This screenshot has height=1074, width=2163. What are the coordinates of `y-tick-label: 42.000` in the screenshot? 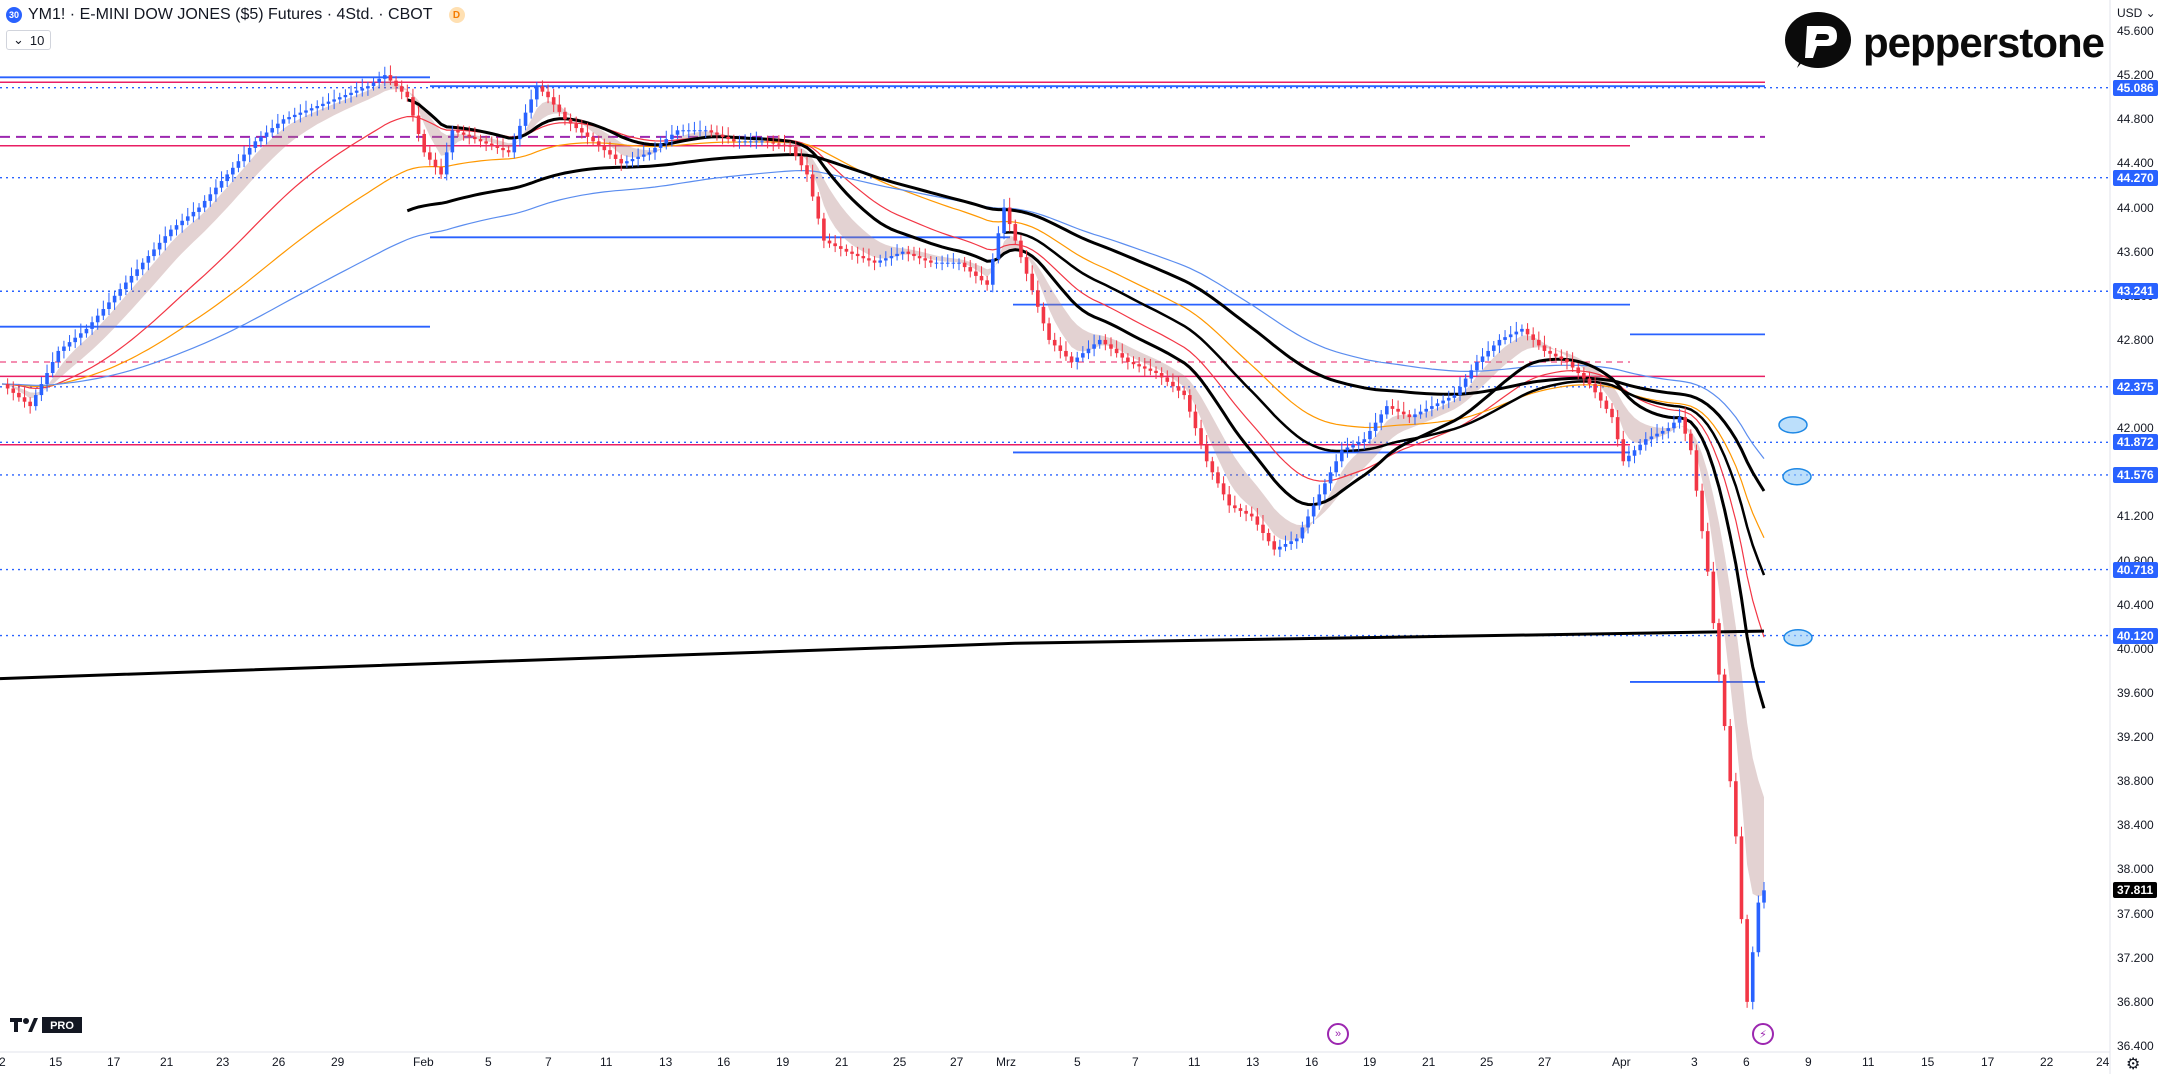 It's located at (2135, 428).